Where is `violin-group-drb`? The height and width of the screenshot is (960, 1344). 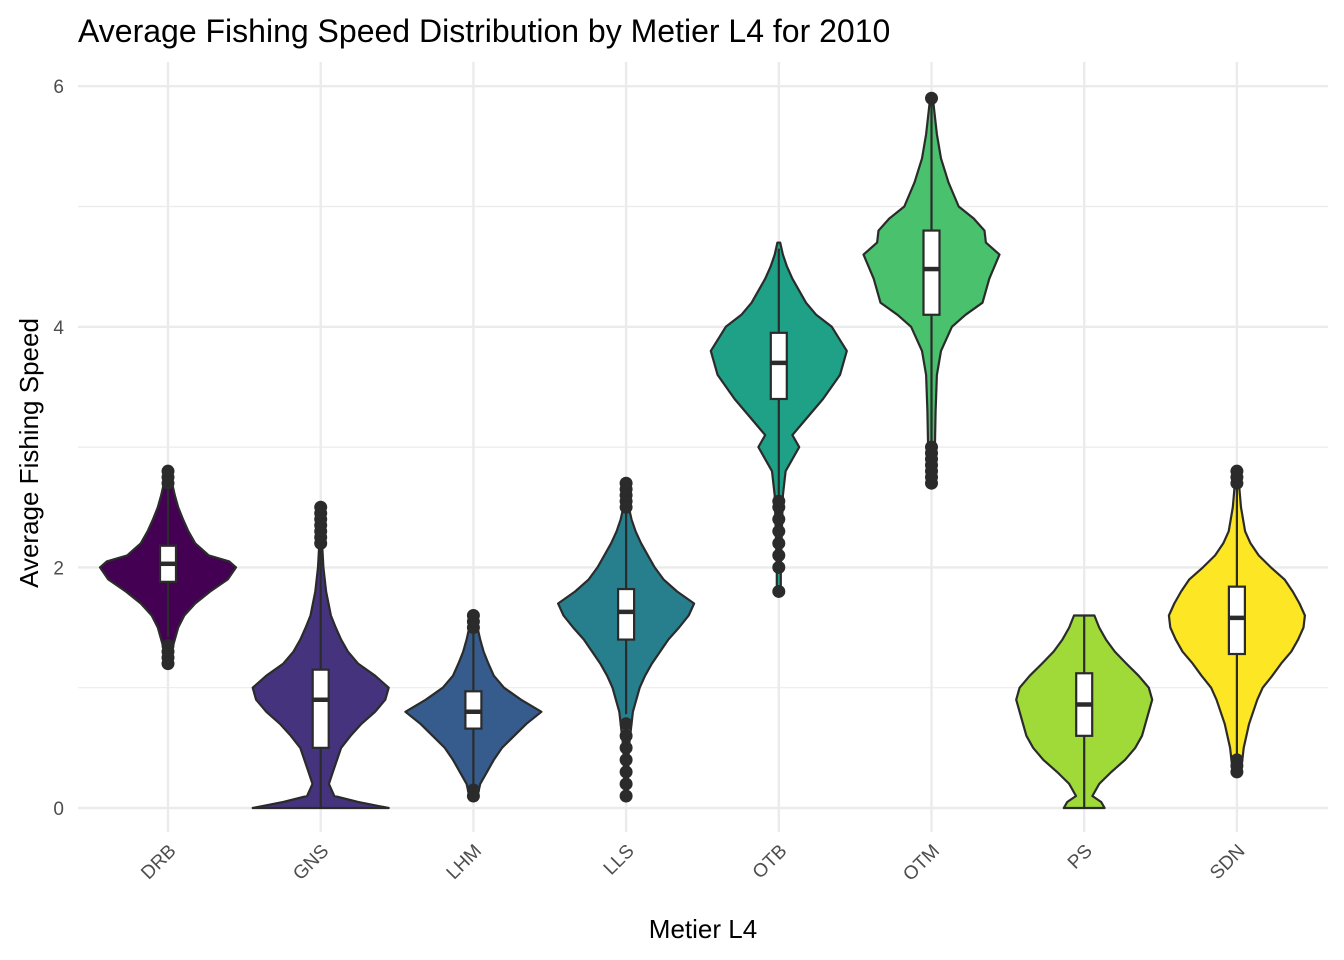
violin-group-drb is located at coordinates (168, 567).